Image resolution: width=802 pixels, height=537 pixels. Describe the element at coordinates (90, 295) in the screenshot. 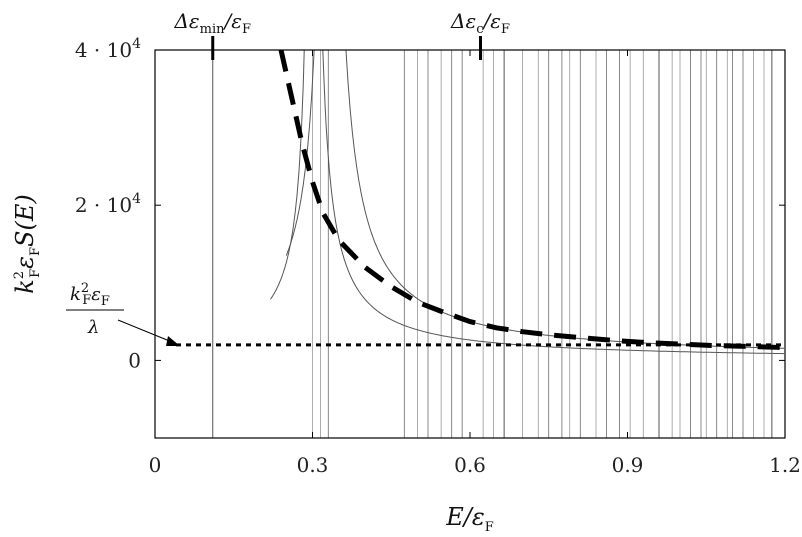

I see `svg-text:k2FεF: k2 FεF` at that location.